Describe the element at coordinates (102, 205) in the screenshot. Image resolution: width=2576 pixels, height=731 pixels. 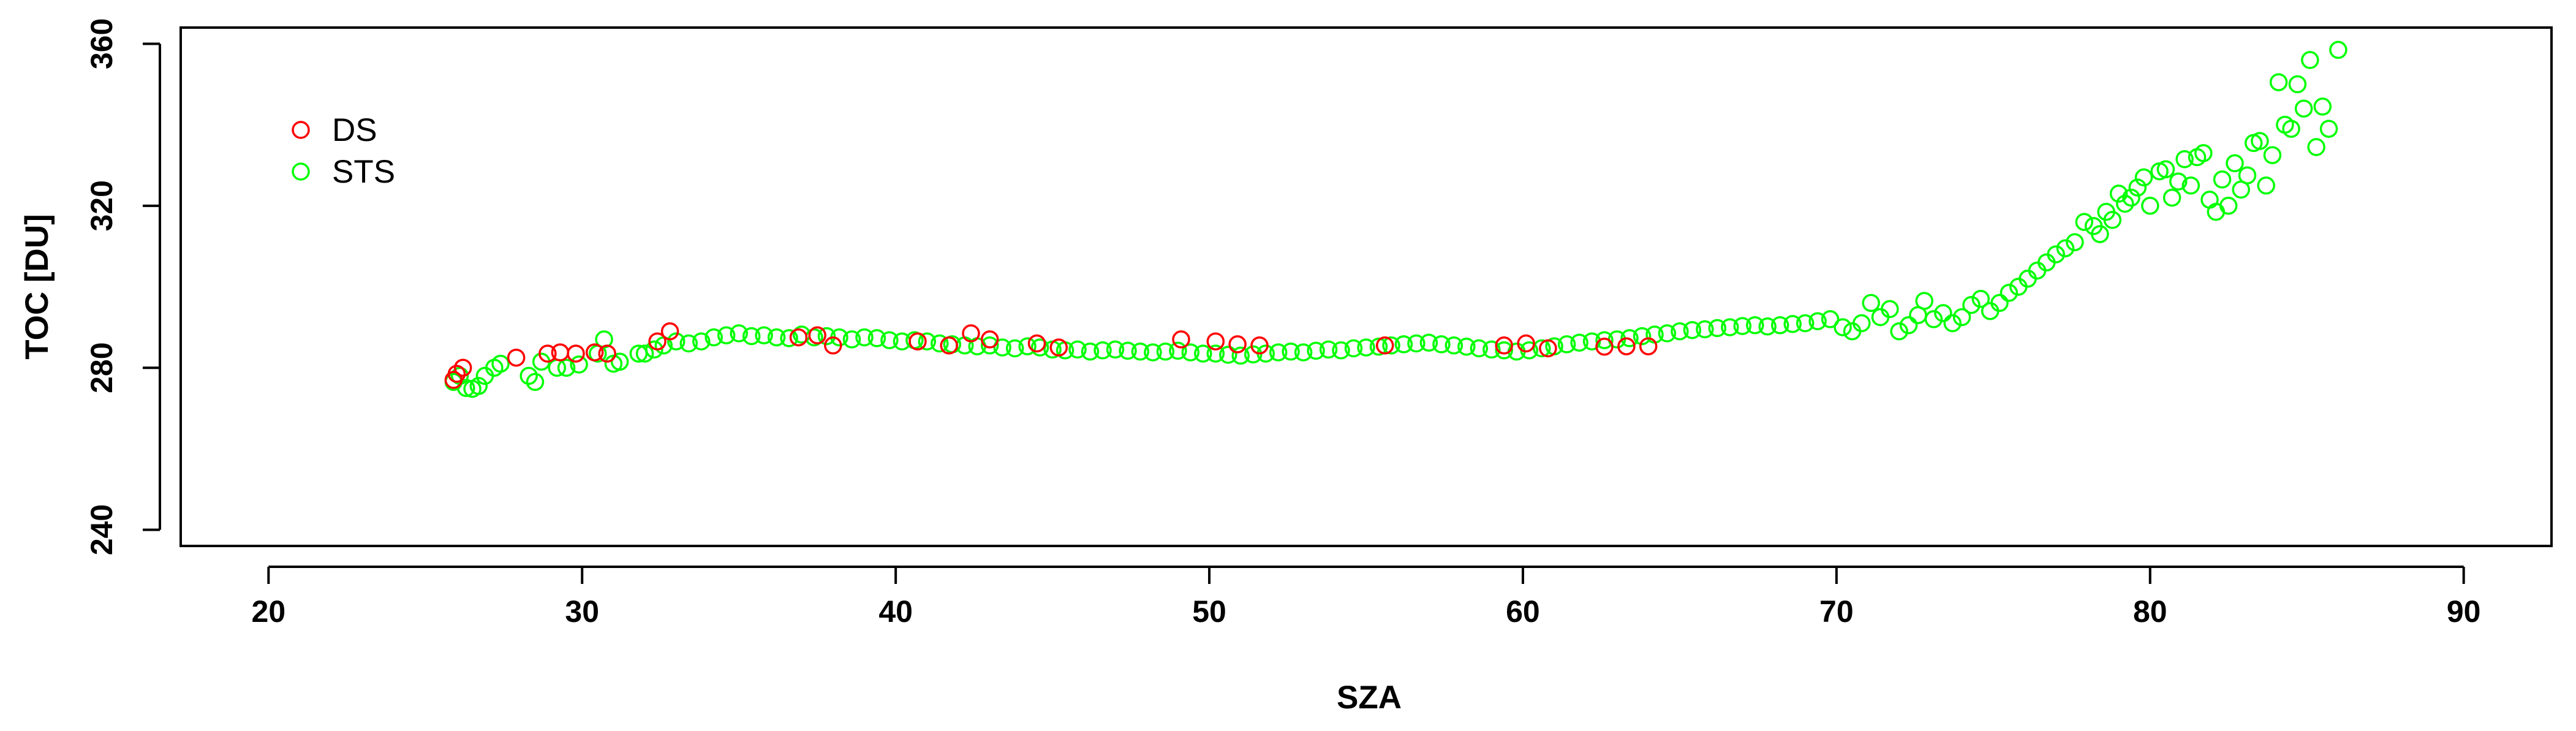
I see `y-tick-label: 320` at that location.